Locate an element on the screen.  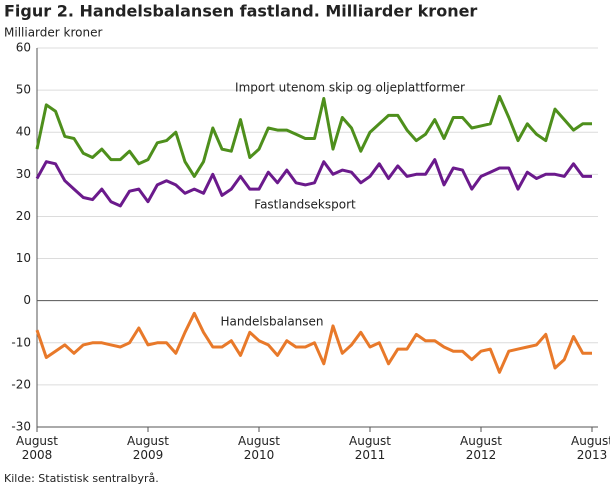
y-tick-label: 50 is located at coordinates (23, 90).